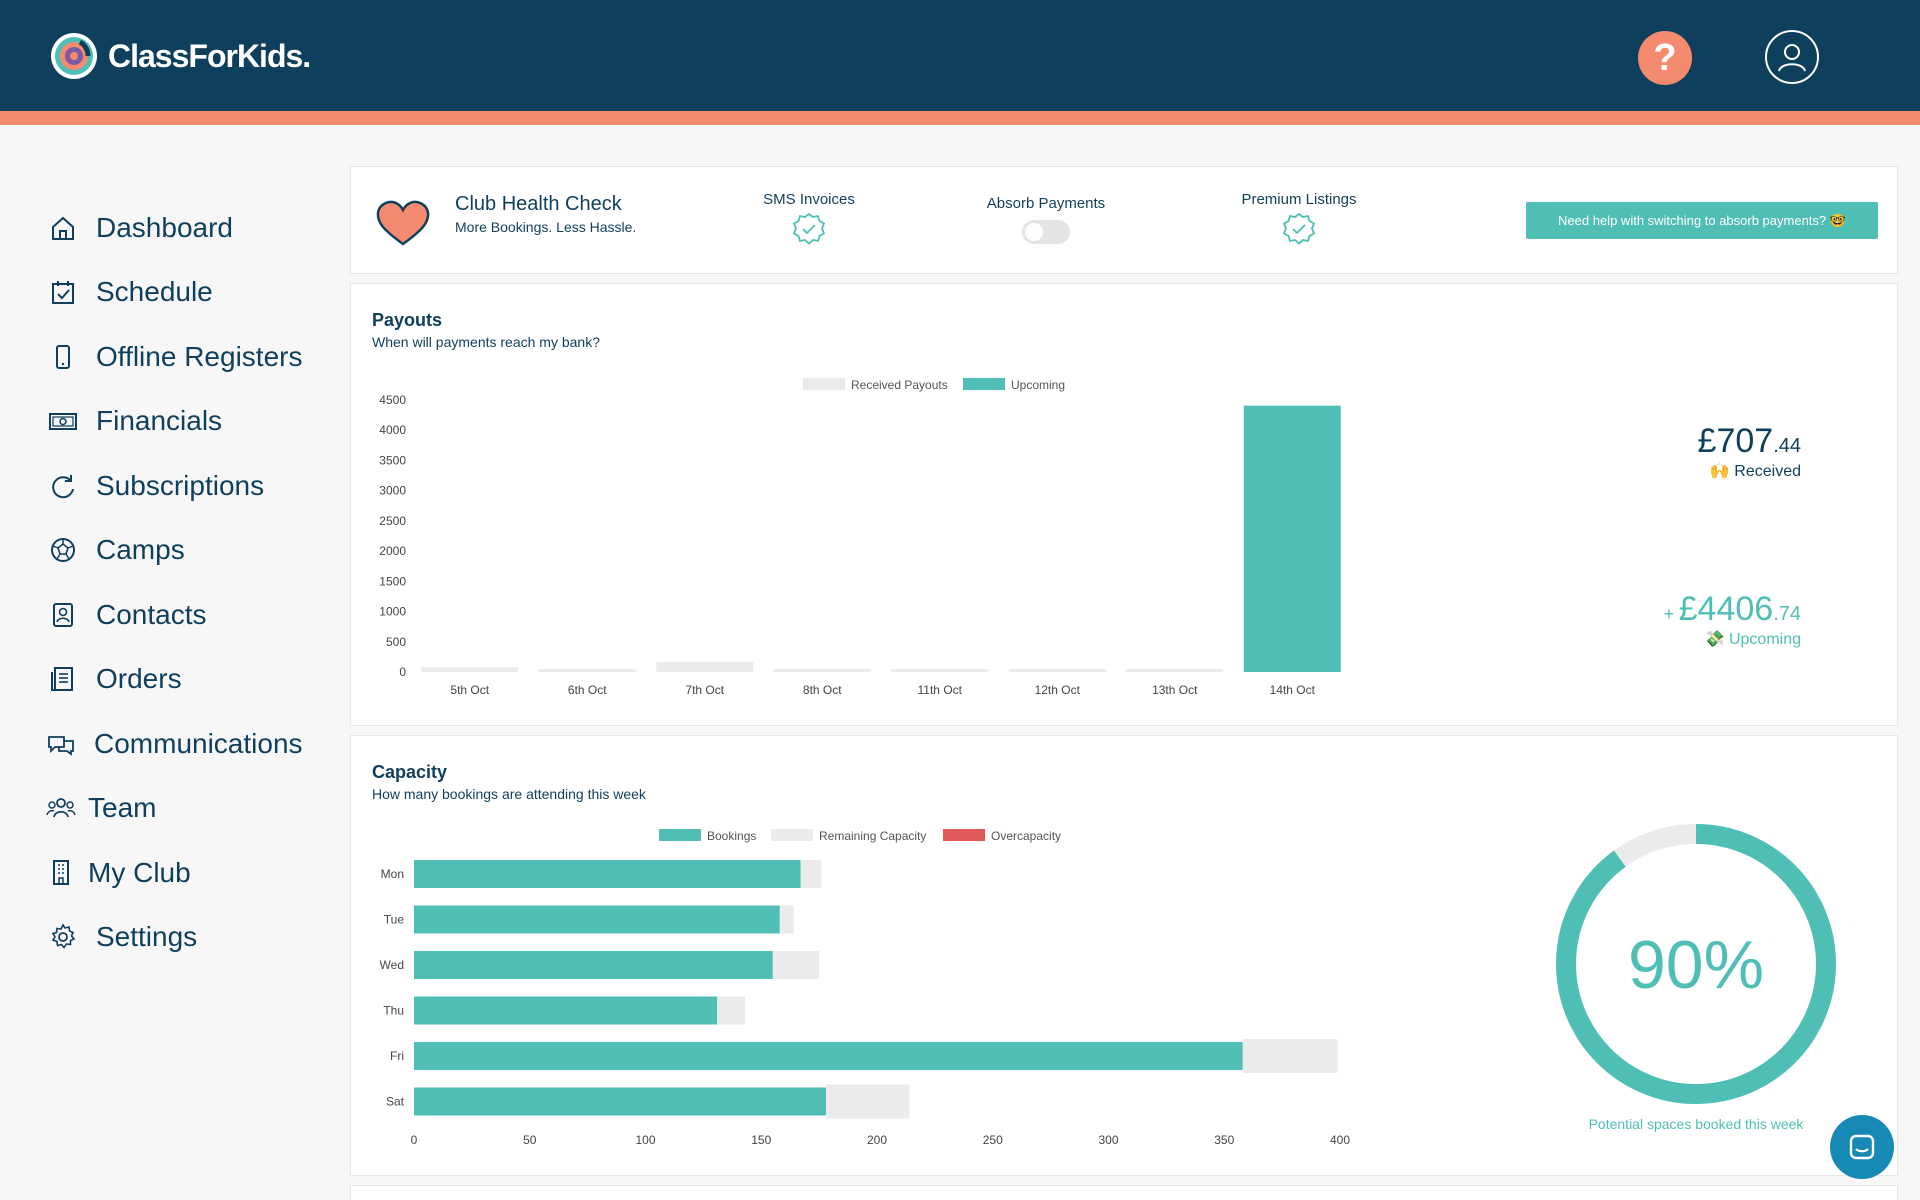 The image size is (1920, 1200). What do you see at coordinates (392, 965) in the screenshot?
I see `y-tick-label: Wed` at bounding box center [392, 965].